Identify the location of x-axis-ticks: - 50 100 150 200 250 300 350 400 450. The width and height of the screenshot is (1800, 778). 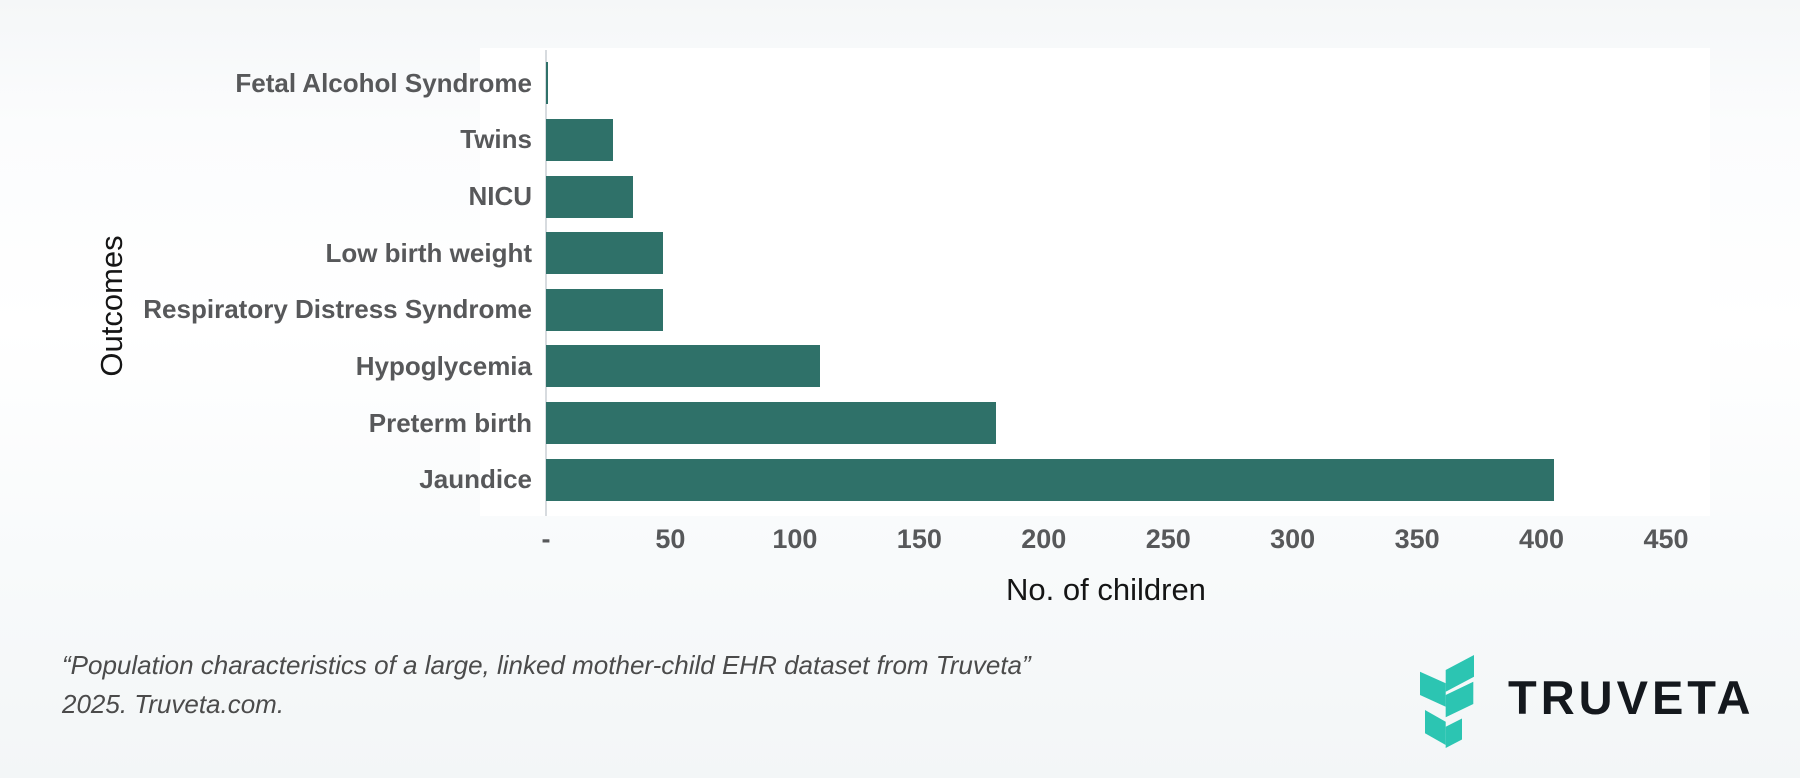
(1115, 541).